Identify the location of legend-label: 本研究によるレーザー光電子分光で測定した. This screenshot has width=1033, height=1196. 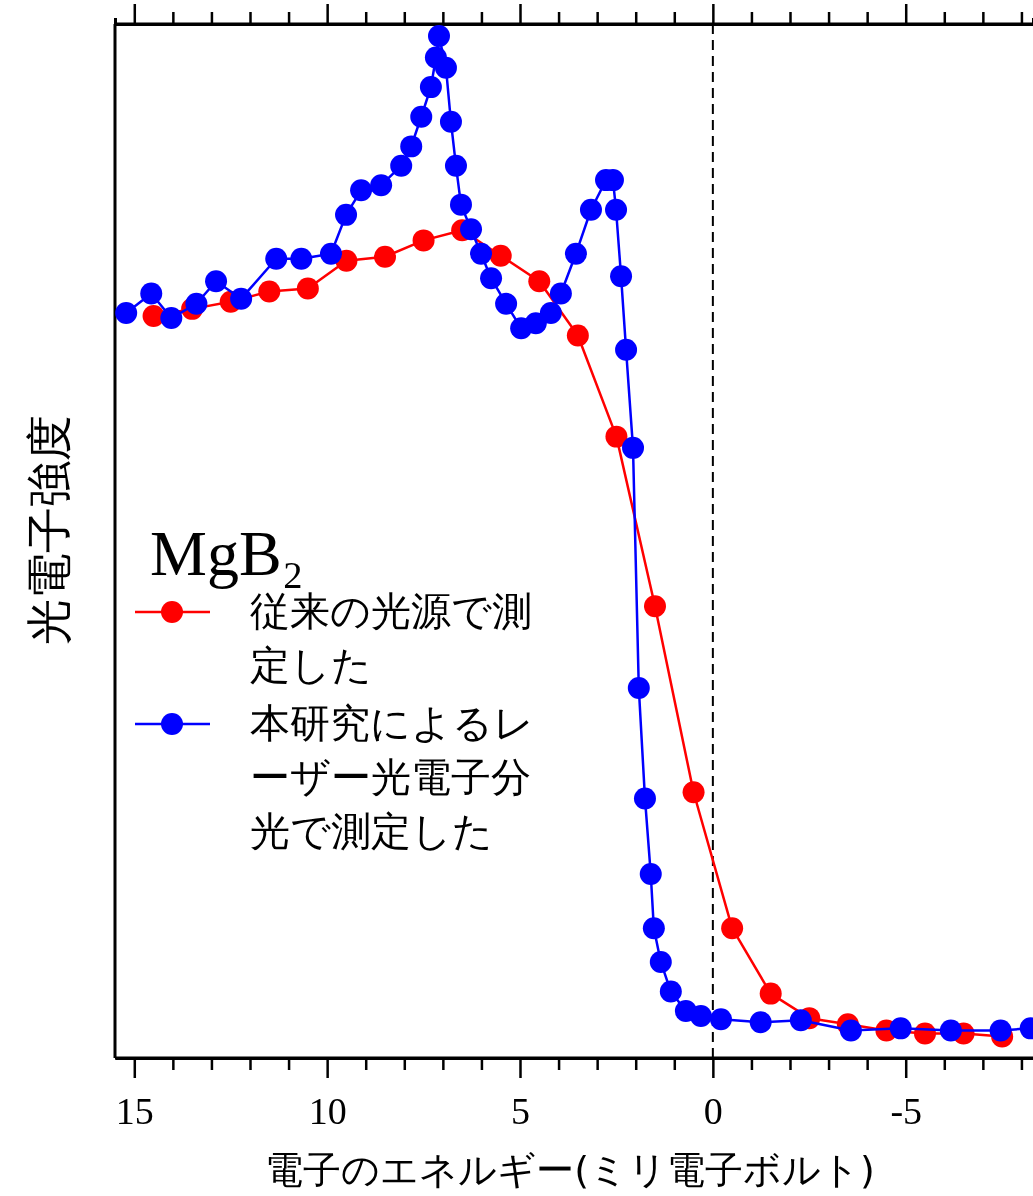
(392, 777).